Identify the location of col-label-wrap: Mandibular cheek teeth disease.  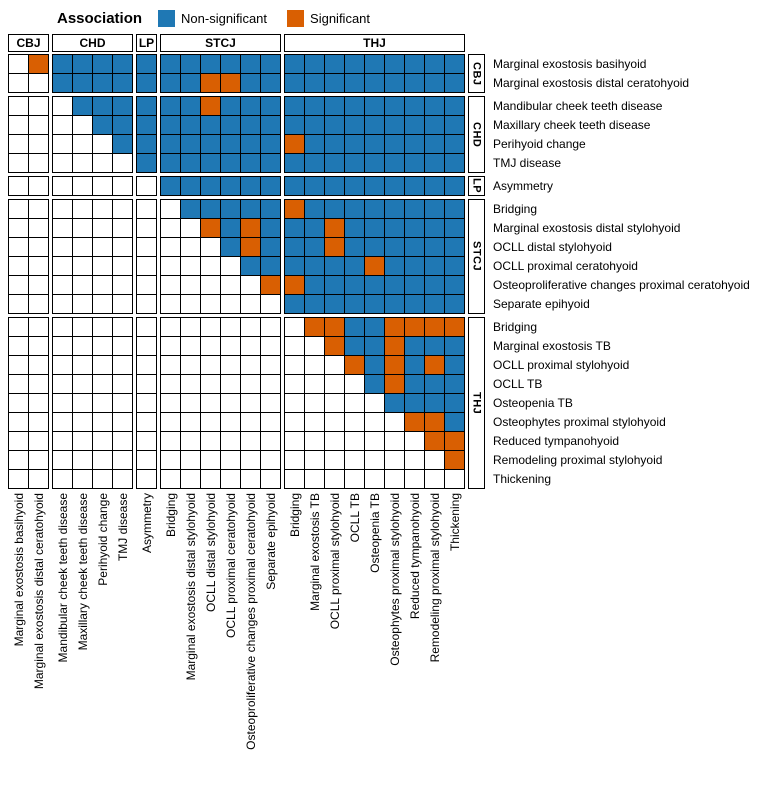
(63, 577).